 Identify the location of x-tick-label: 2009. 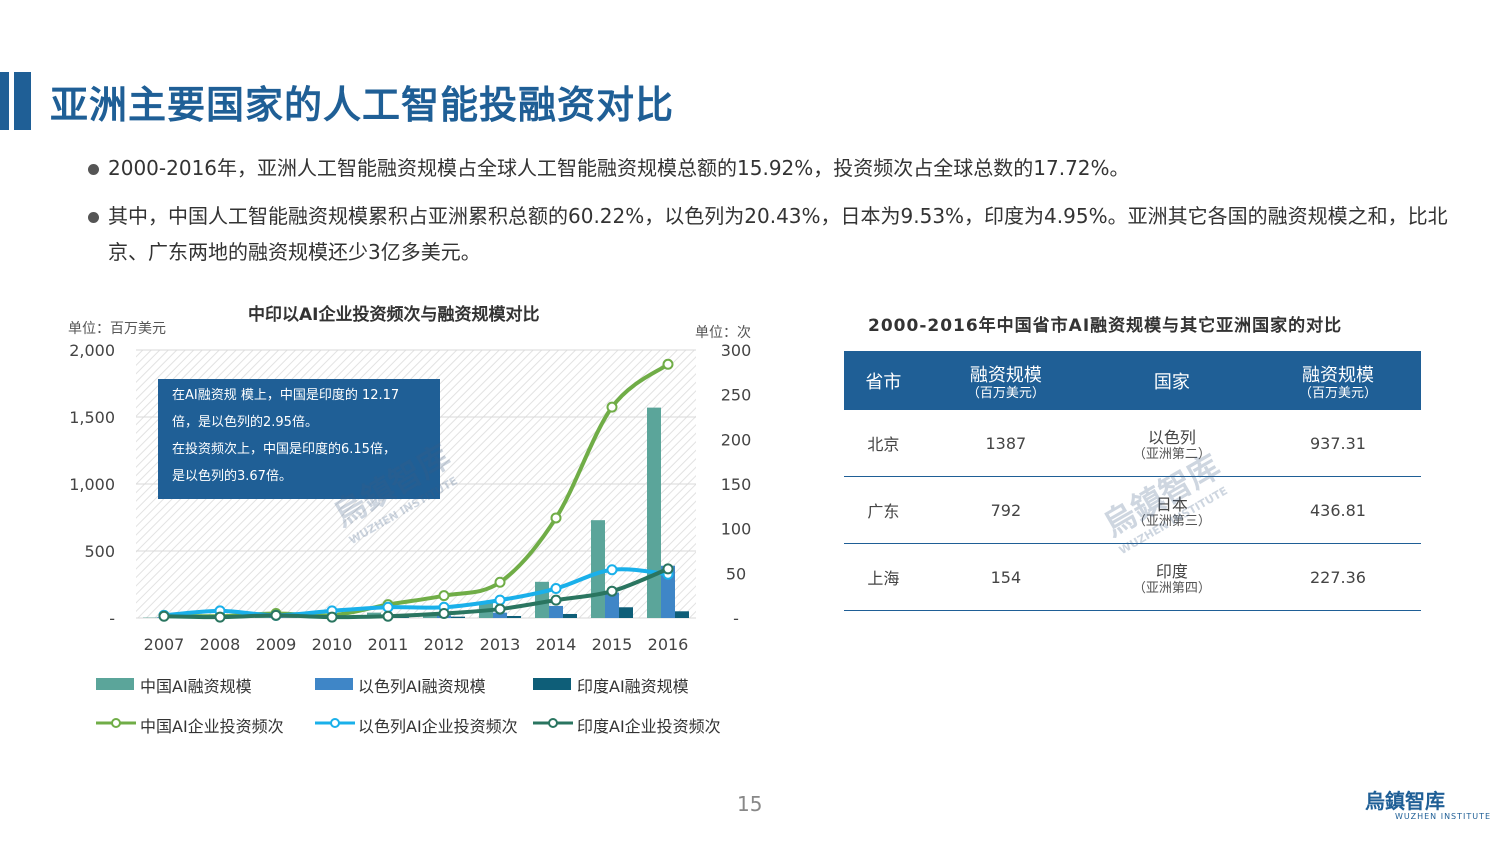
(276, 644).